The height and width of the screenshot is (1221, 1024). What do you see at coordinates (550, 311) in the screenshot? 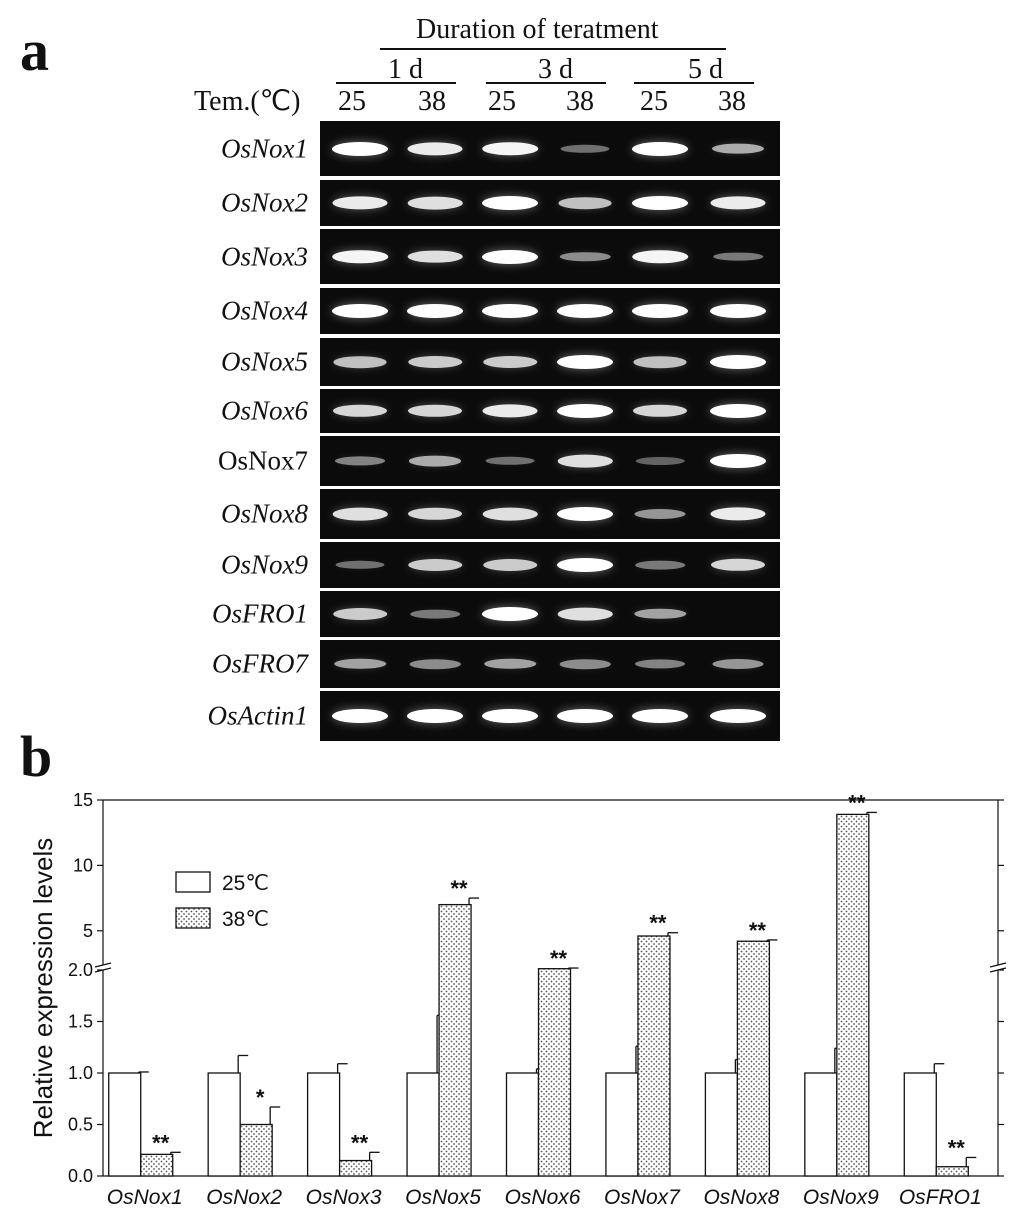
I see `gel-row-OsNox4` at bounding box center [550, 311].